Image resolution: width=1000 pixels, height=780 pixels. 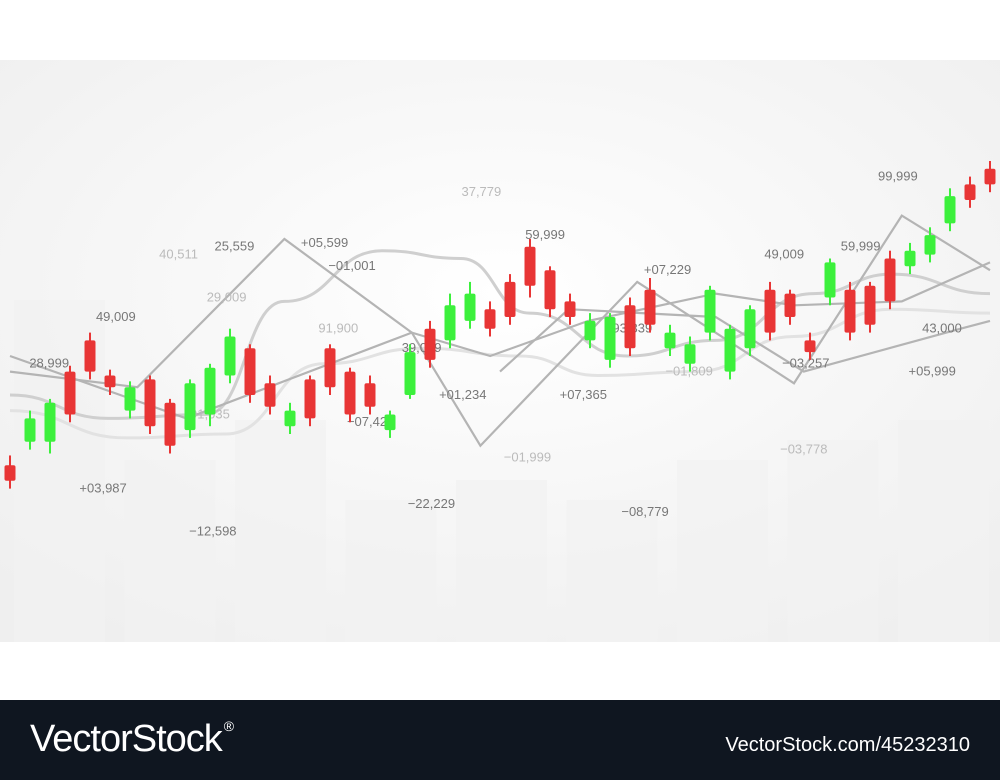 I want to click on value-label: 49,009, so click(x=116, y=316).